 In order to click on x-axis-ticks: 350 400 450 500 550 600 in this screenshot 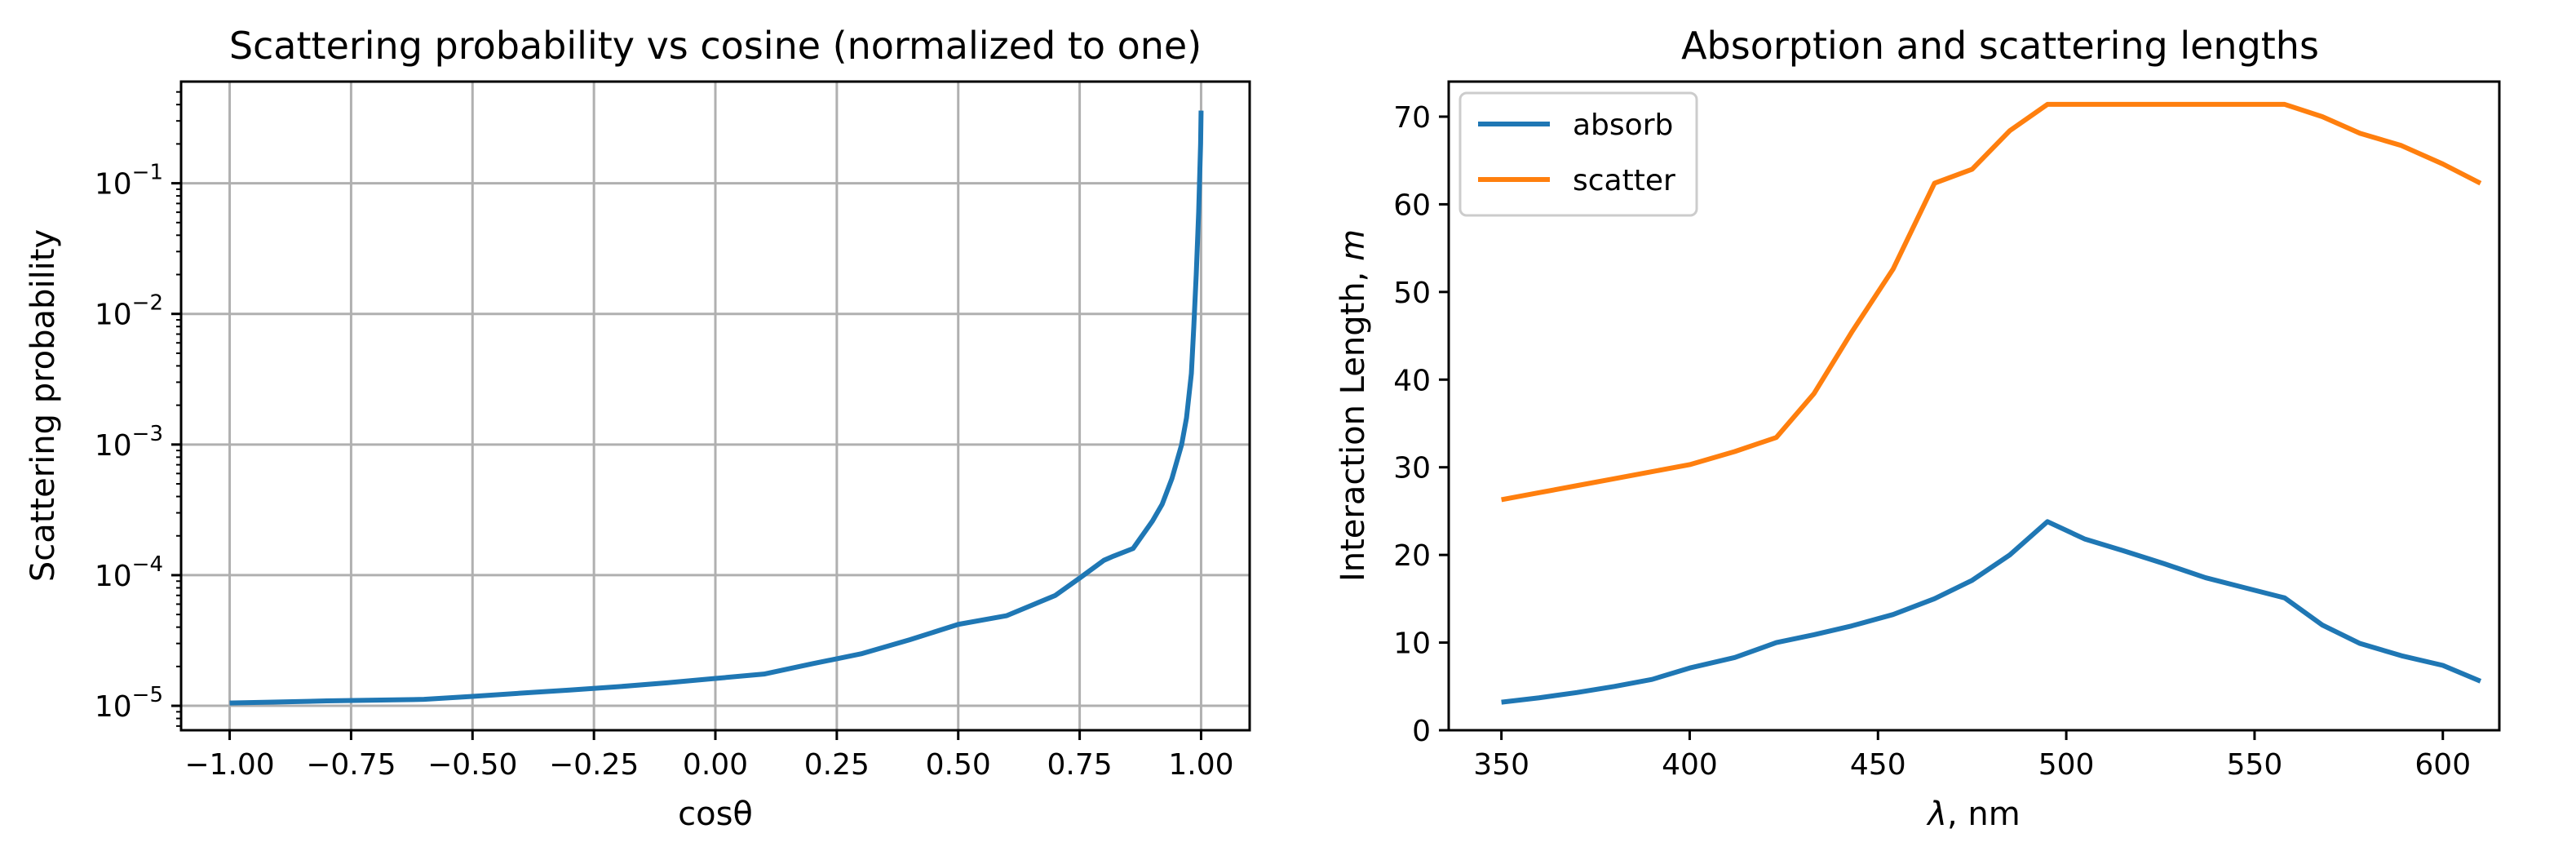, I will do `click(1972, 756)`.